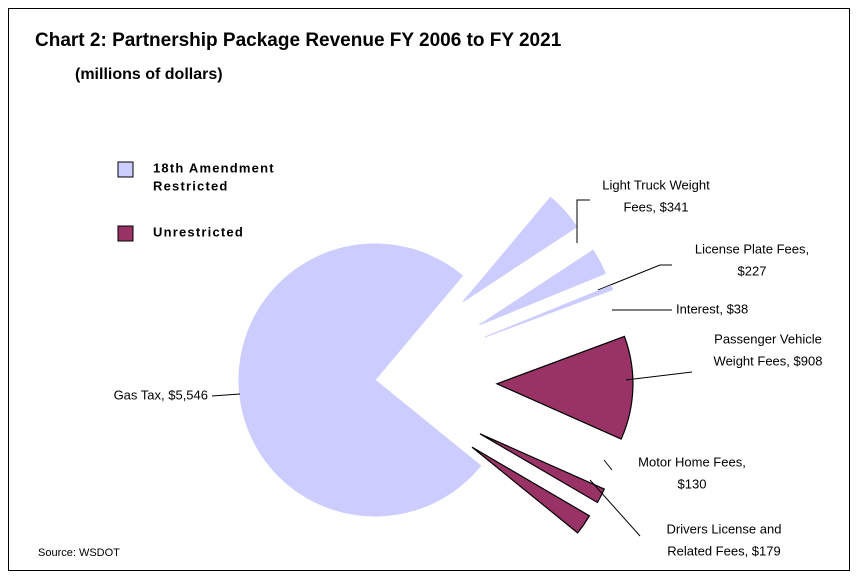  I want to click on data-label: Weight Fees, $908, so click(768, 360).